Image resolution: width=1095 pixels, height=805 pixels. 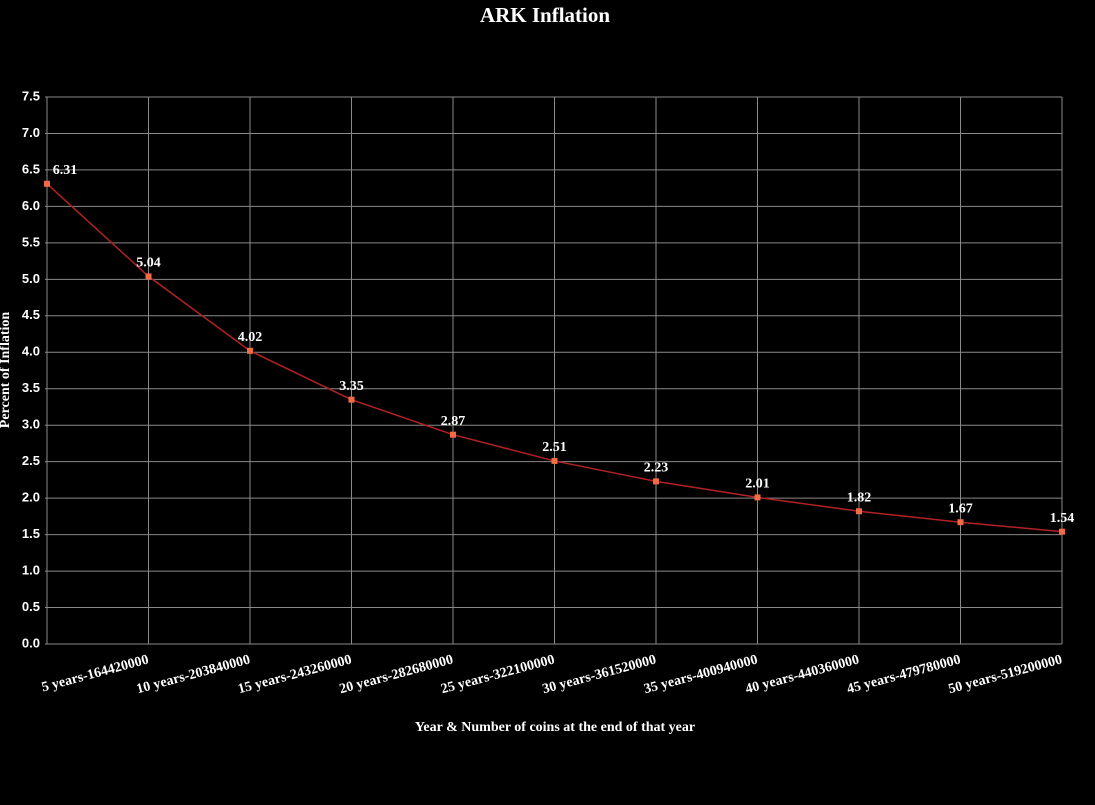 What do you see at coordinates (6, 370) in the screenshot?
I see `y-axis-label: Percent of Inflation` at bounding box center [6, 370].